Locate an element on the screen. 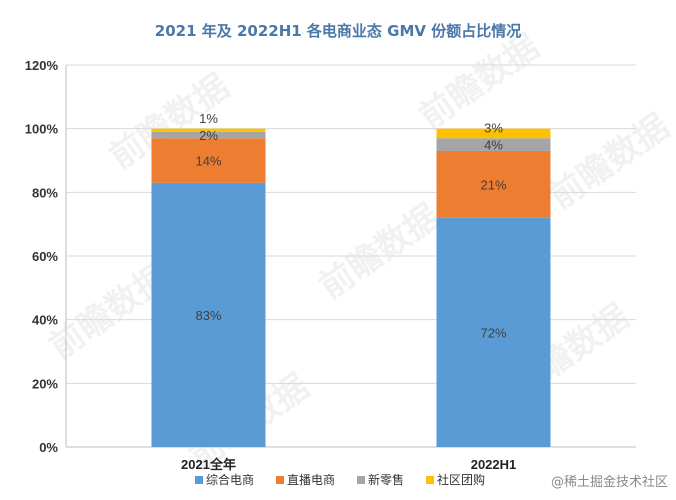 This screenshot has height=500, width=676. y-tick-label: 20% is located at coordinates (45, 383).